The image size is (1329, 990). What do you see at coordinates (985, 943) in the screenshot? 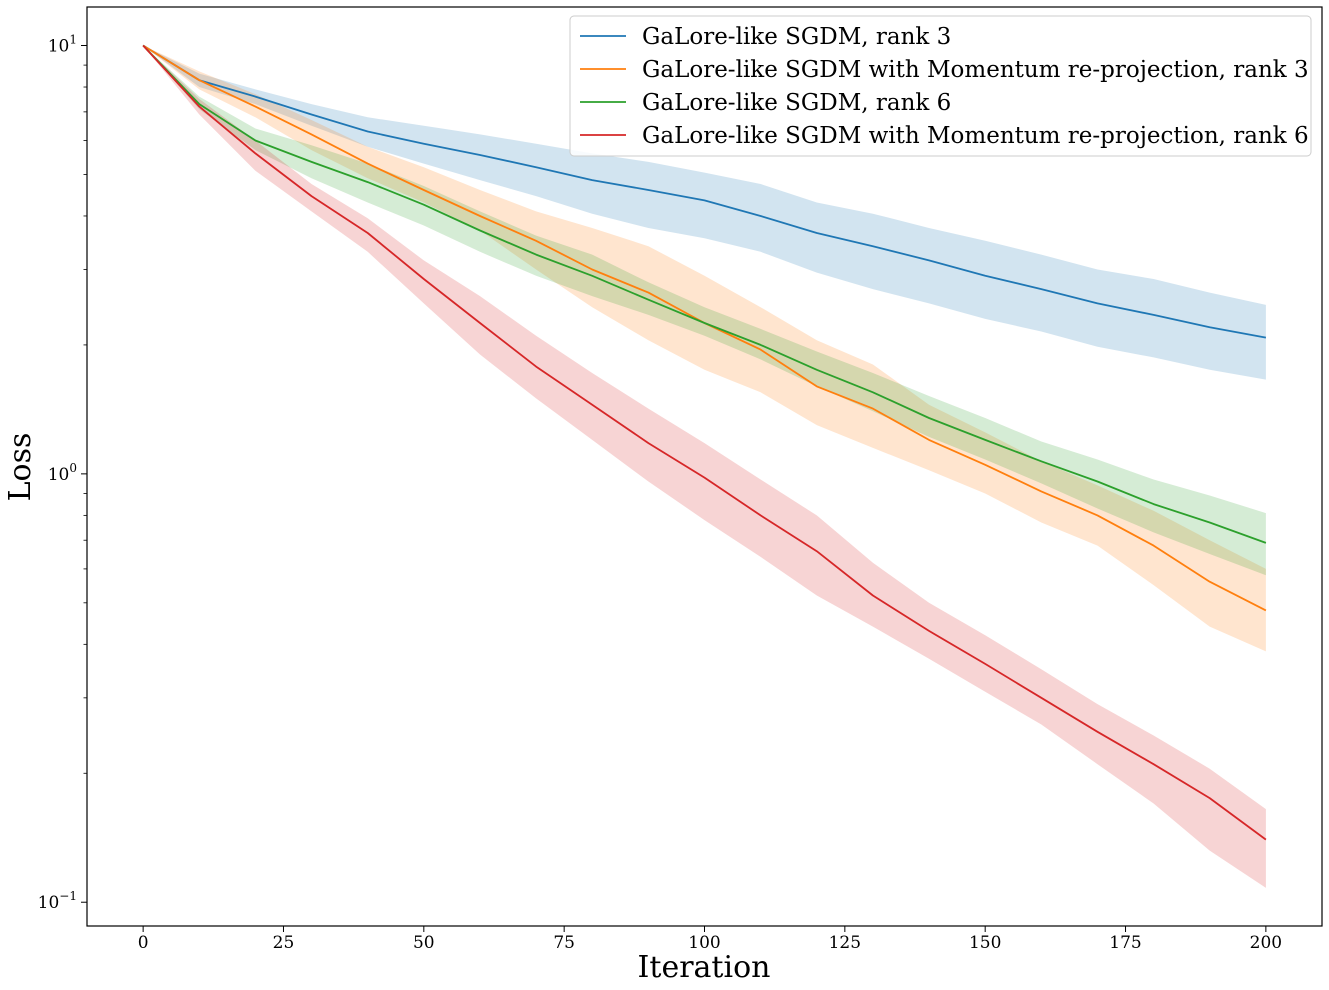
I see `x-tick-label: 150` at bounding box center [985, 943].